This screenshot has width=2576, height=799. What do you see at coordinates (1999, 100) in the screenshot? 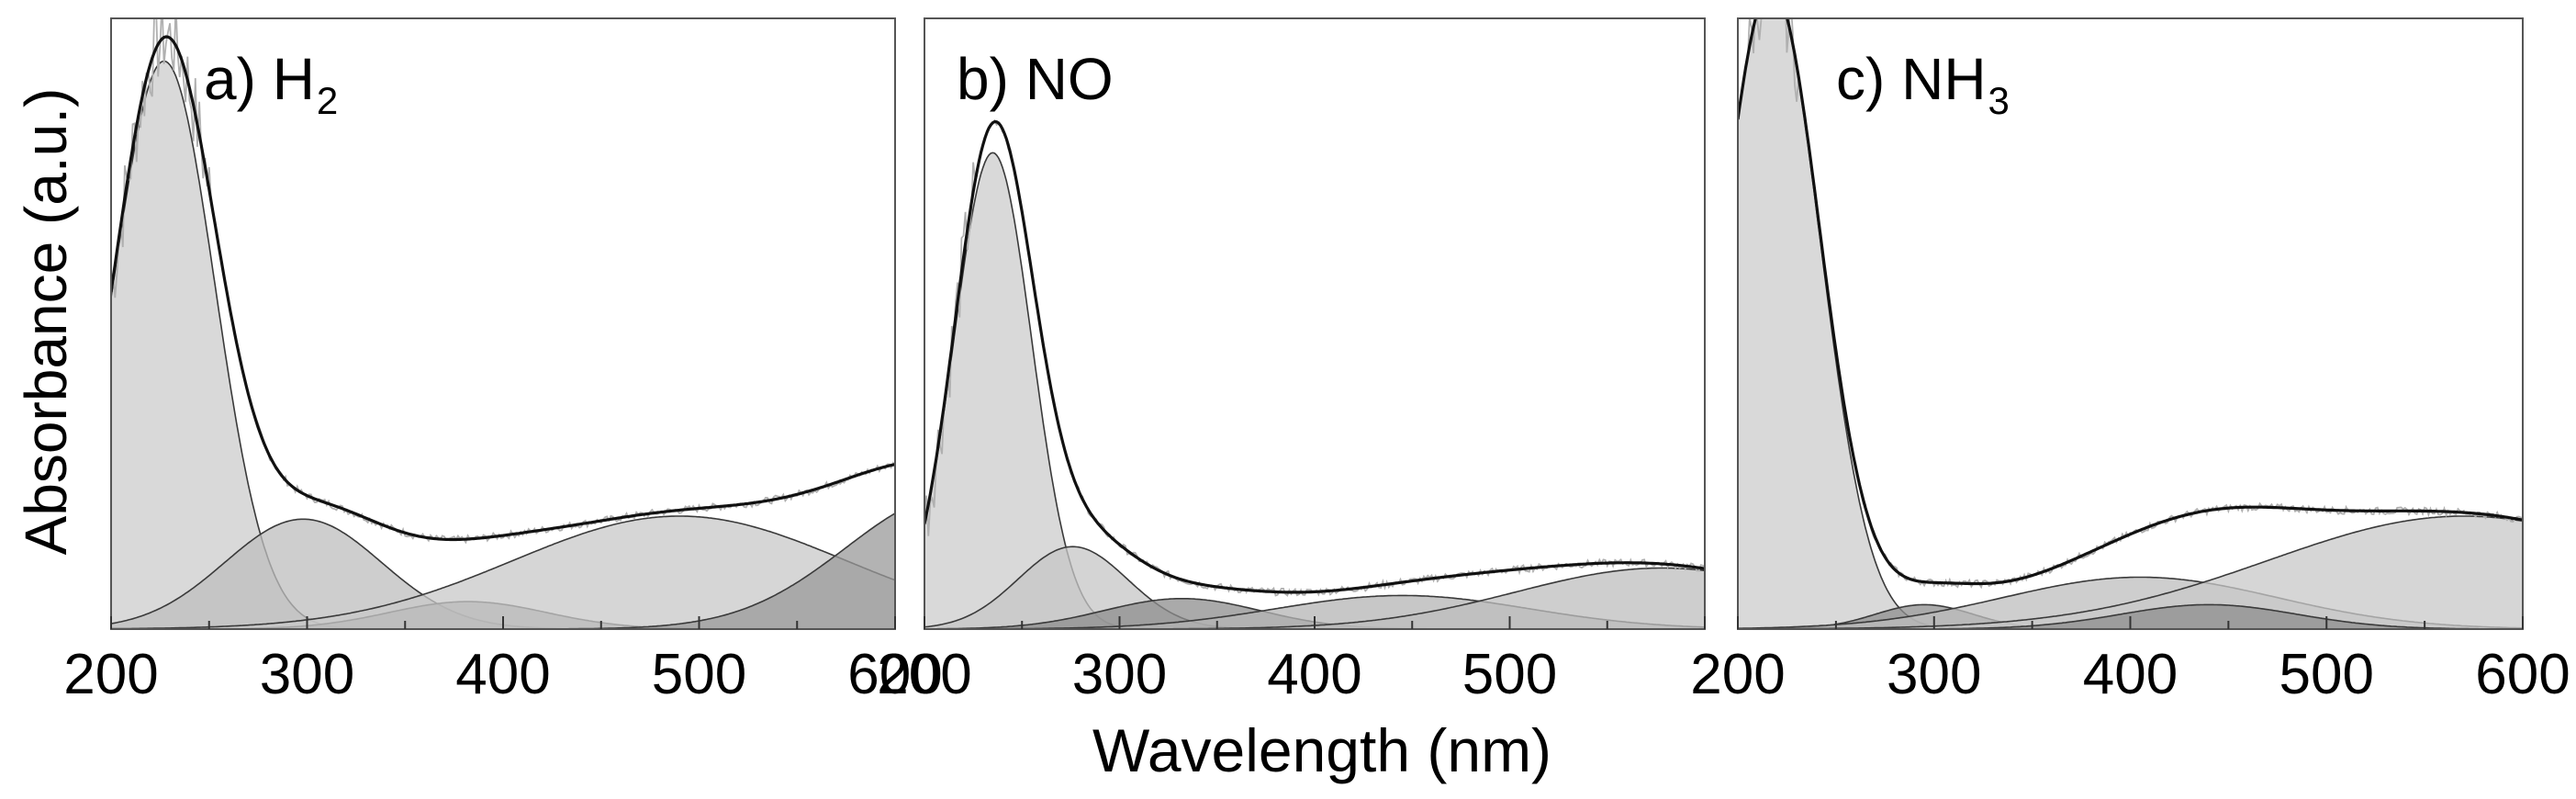
I see `panel-label-subscript: 3` at bounding box center [1999, 100].